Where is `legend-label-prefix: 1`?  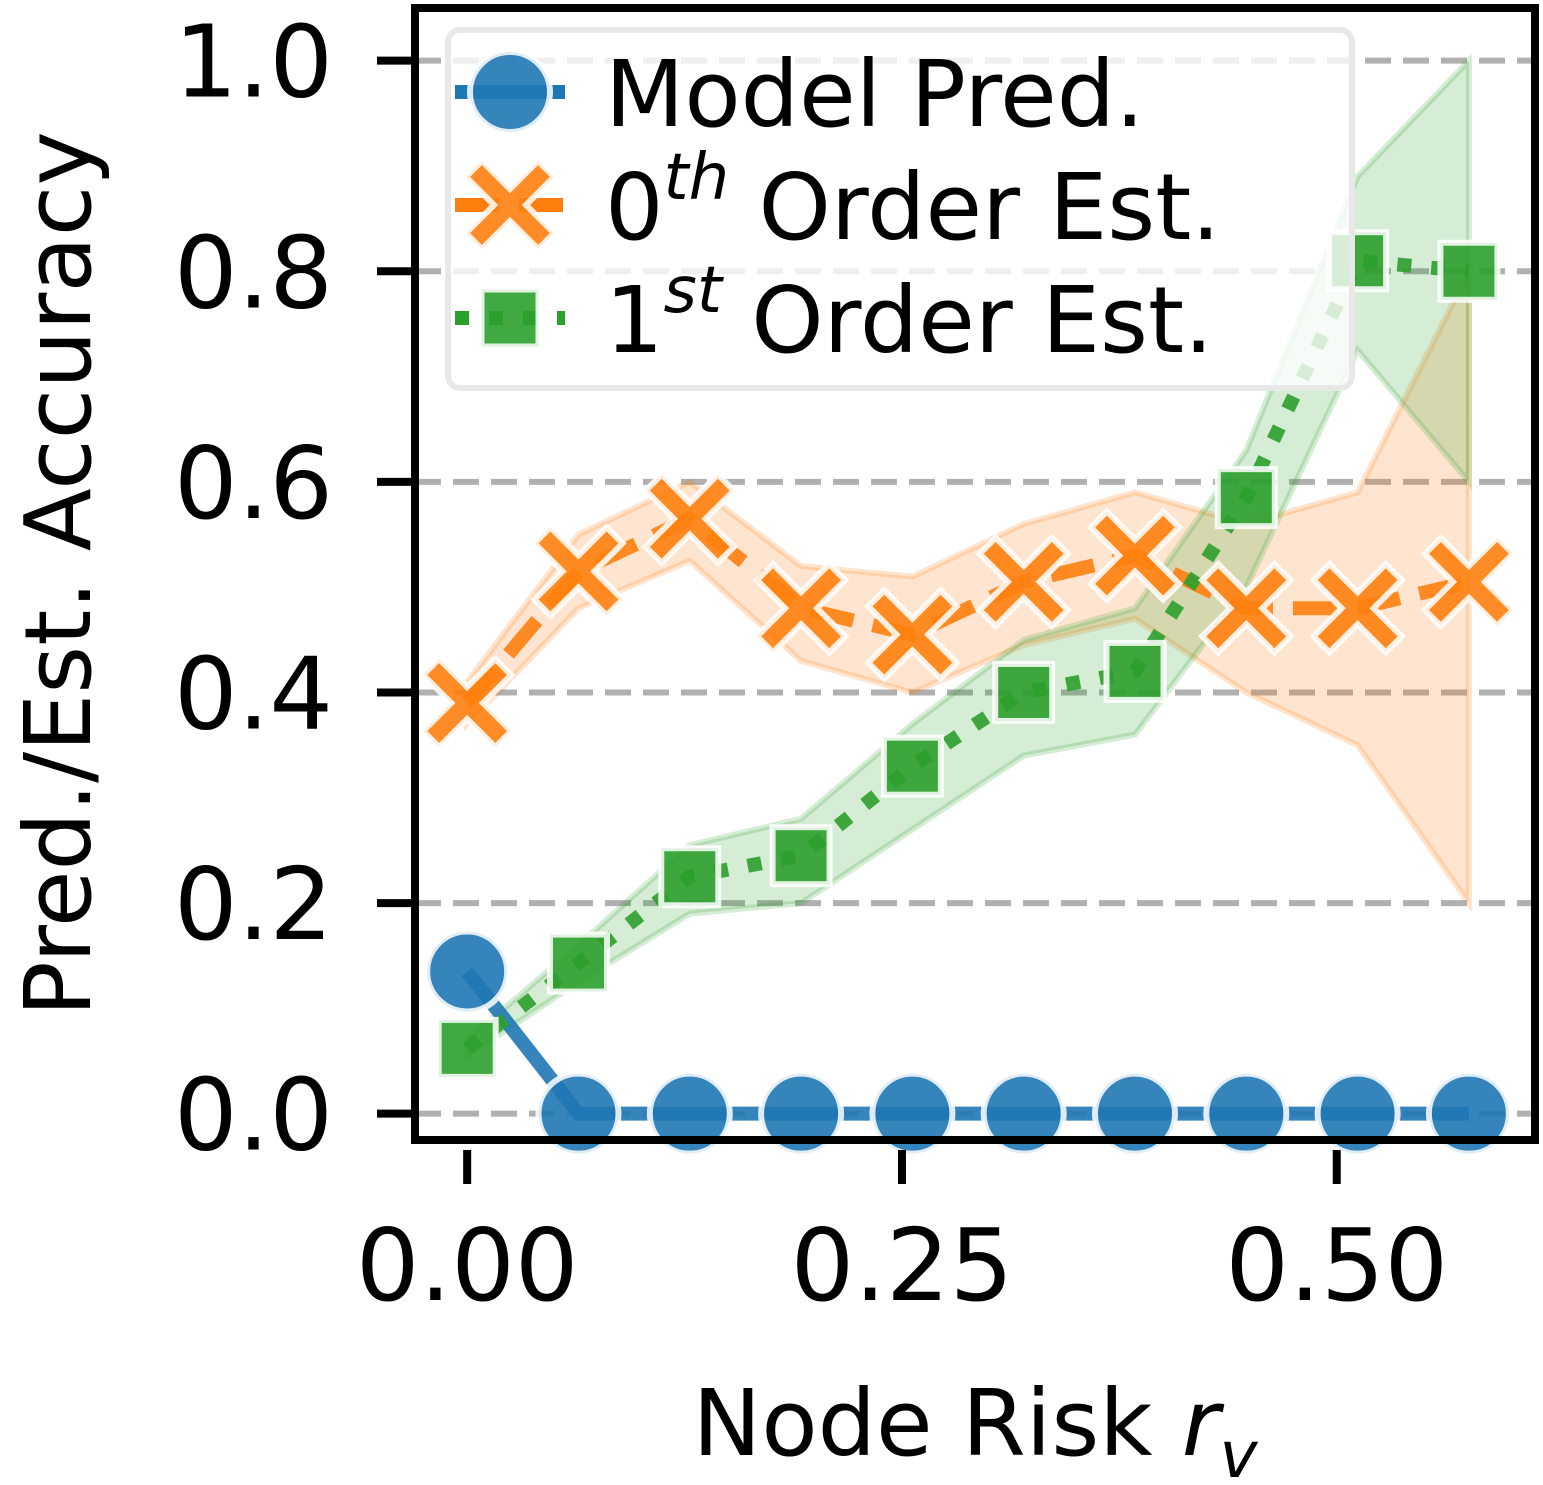 legend-label-prefix: 1 is located at coordinates (634, 320).